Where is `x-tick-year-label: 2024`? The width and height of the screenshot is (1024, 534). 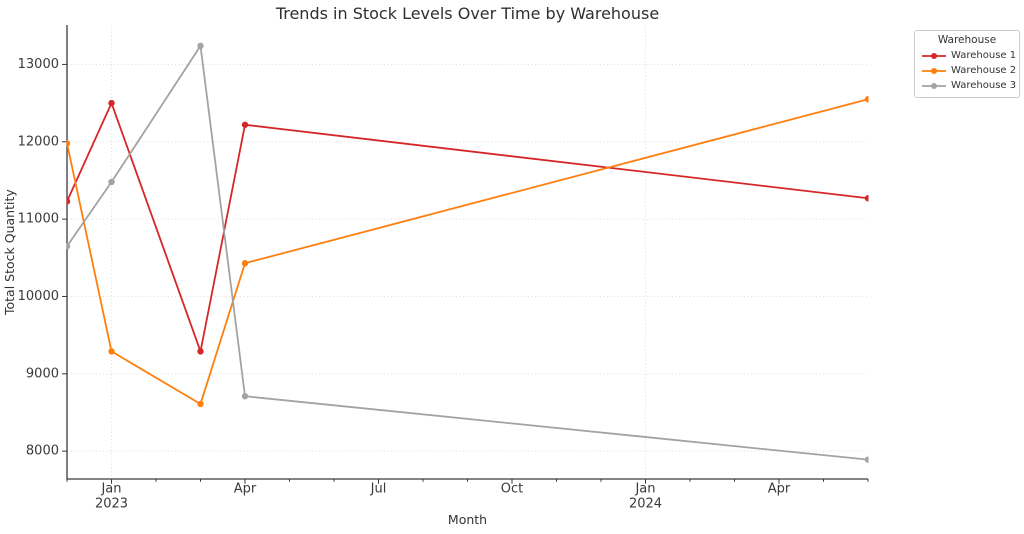 x-tick-year-label: 2024 is located at coordinates (645, 504).